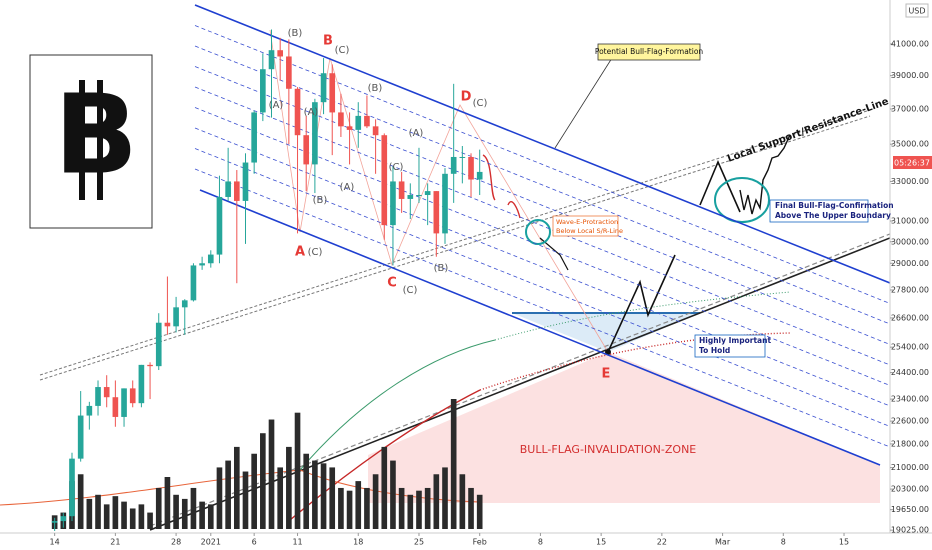  I want to click on note: To Hold, so click(714, 350).